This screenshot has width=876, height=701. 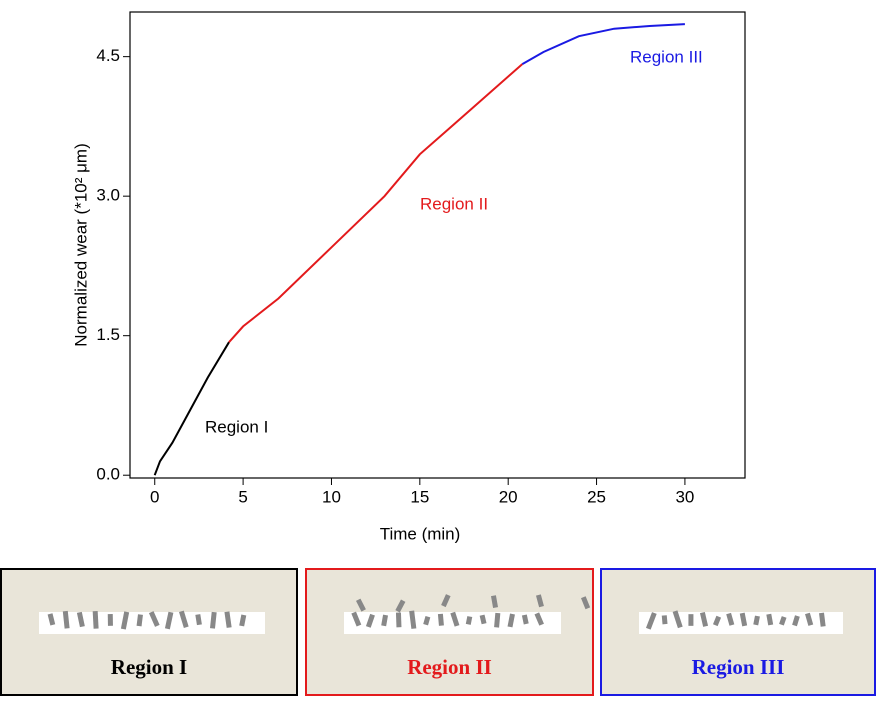 I want to click on panel-label: Region III, so click(x=738, y=667).